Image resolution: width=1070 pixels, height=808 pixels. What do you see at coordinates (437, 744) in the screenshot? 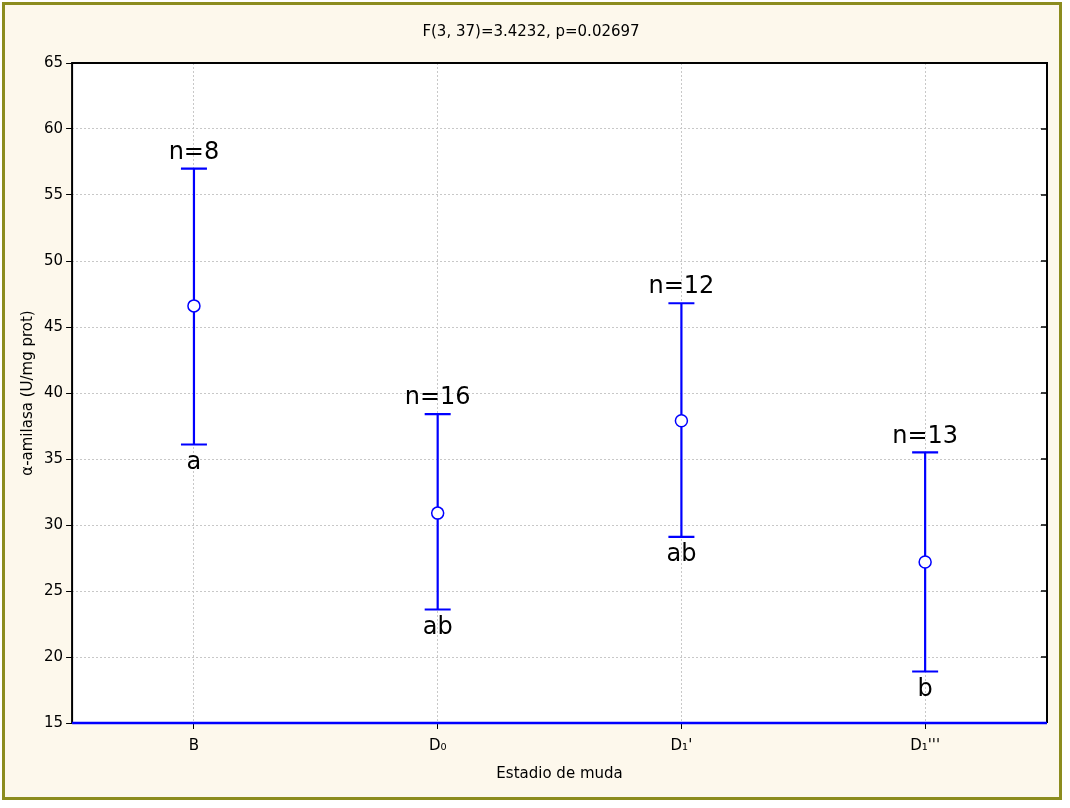
I see `x-tick-label: D₀` at bounding box center [437, 744].